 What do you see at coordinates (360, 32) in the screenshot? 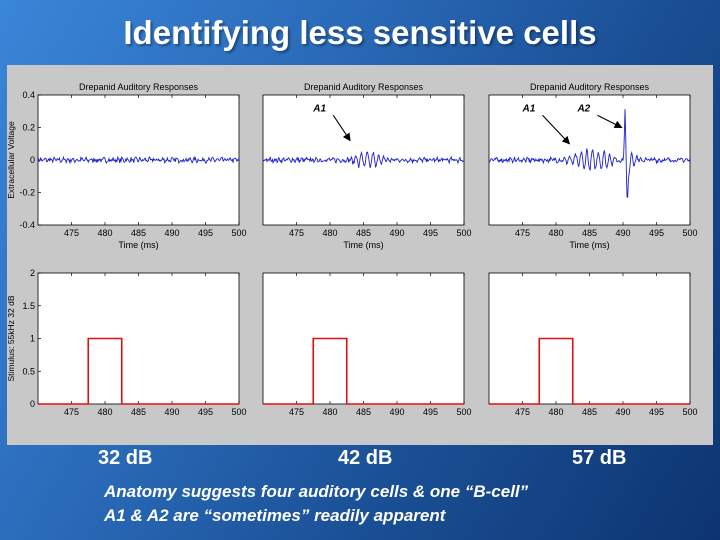
I see `slide-title: Identifying less sensitive cells` at bounding box center [360, 32].